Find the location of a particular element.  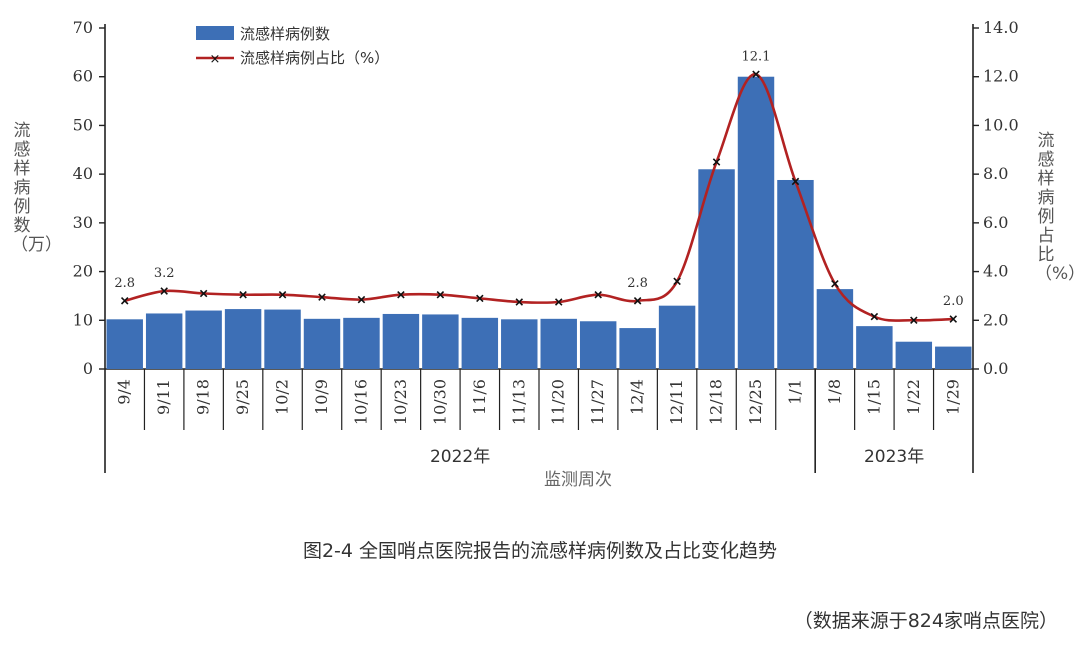

figure-caption: 图2-4 全国哨点医院报告的流感样病例数及占比变化趋势 is located at coordinates (540, 551).